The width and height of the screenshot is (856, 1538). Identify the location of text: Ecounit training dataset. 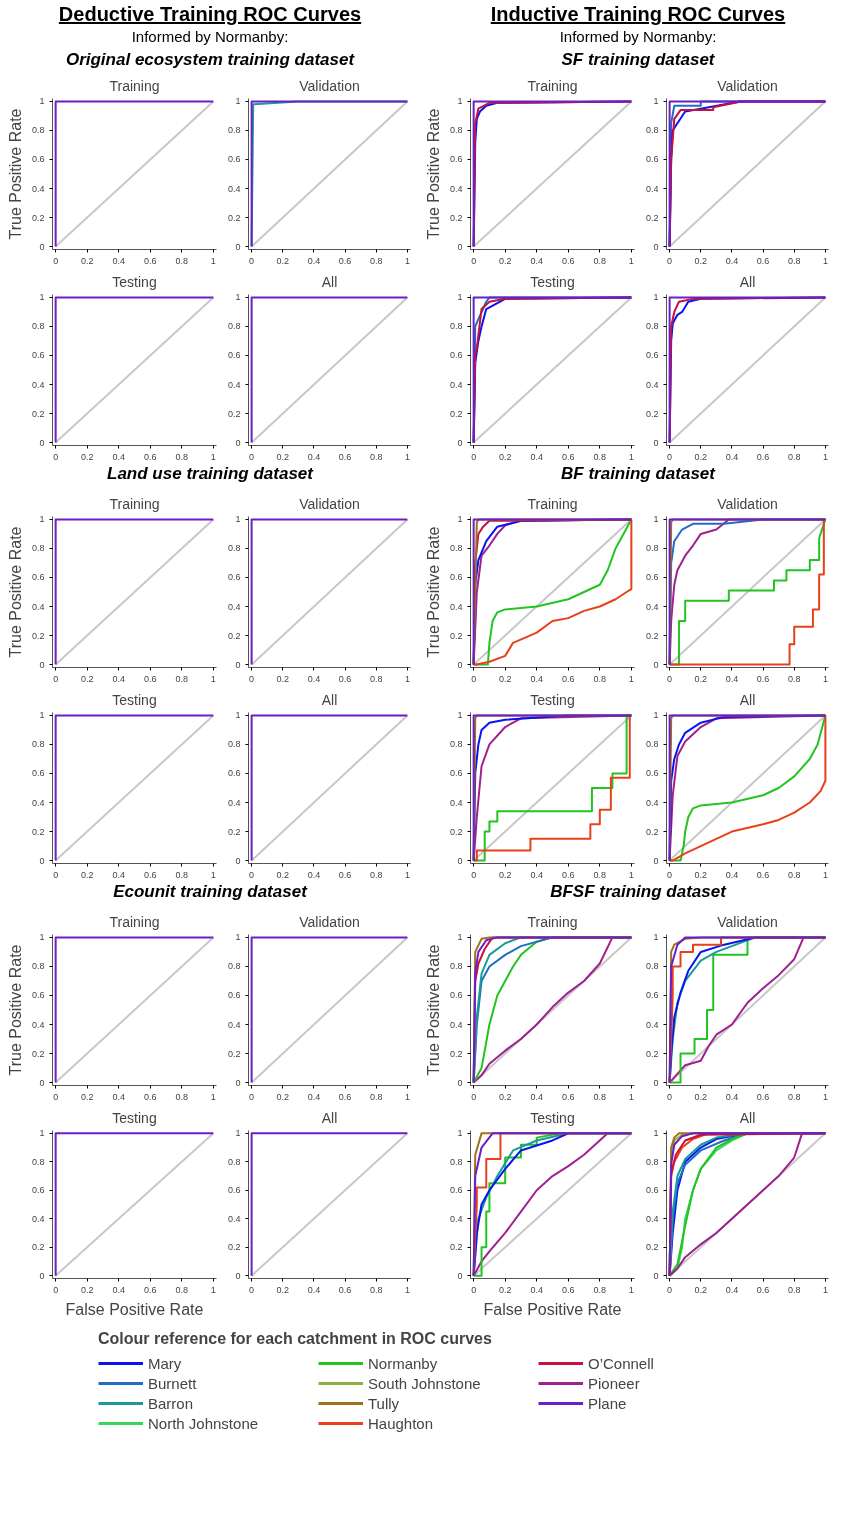
(210, 892).